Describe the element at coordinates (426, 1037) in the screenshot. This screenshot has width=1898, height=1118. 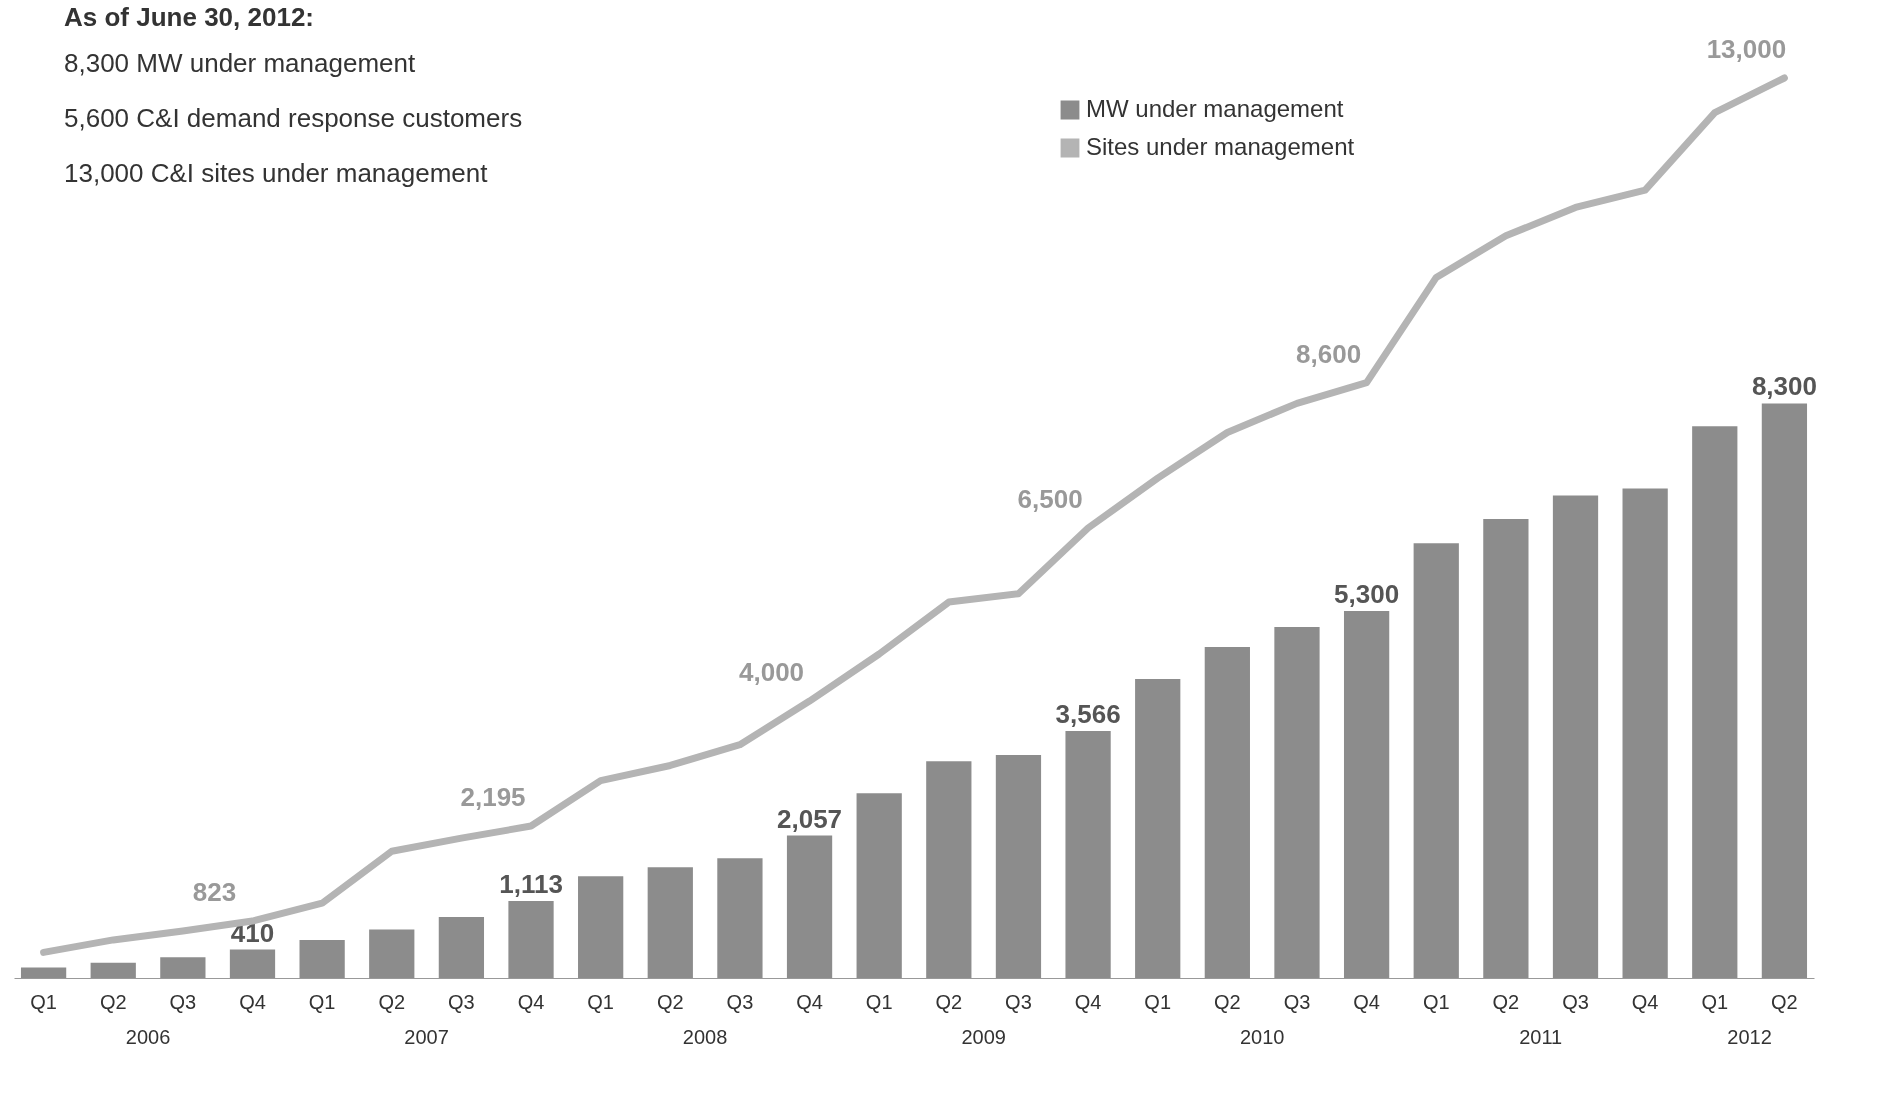
I see `text: 2007` at that location.